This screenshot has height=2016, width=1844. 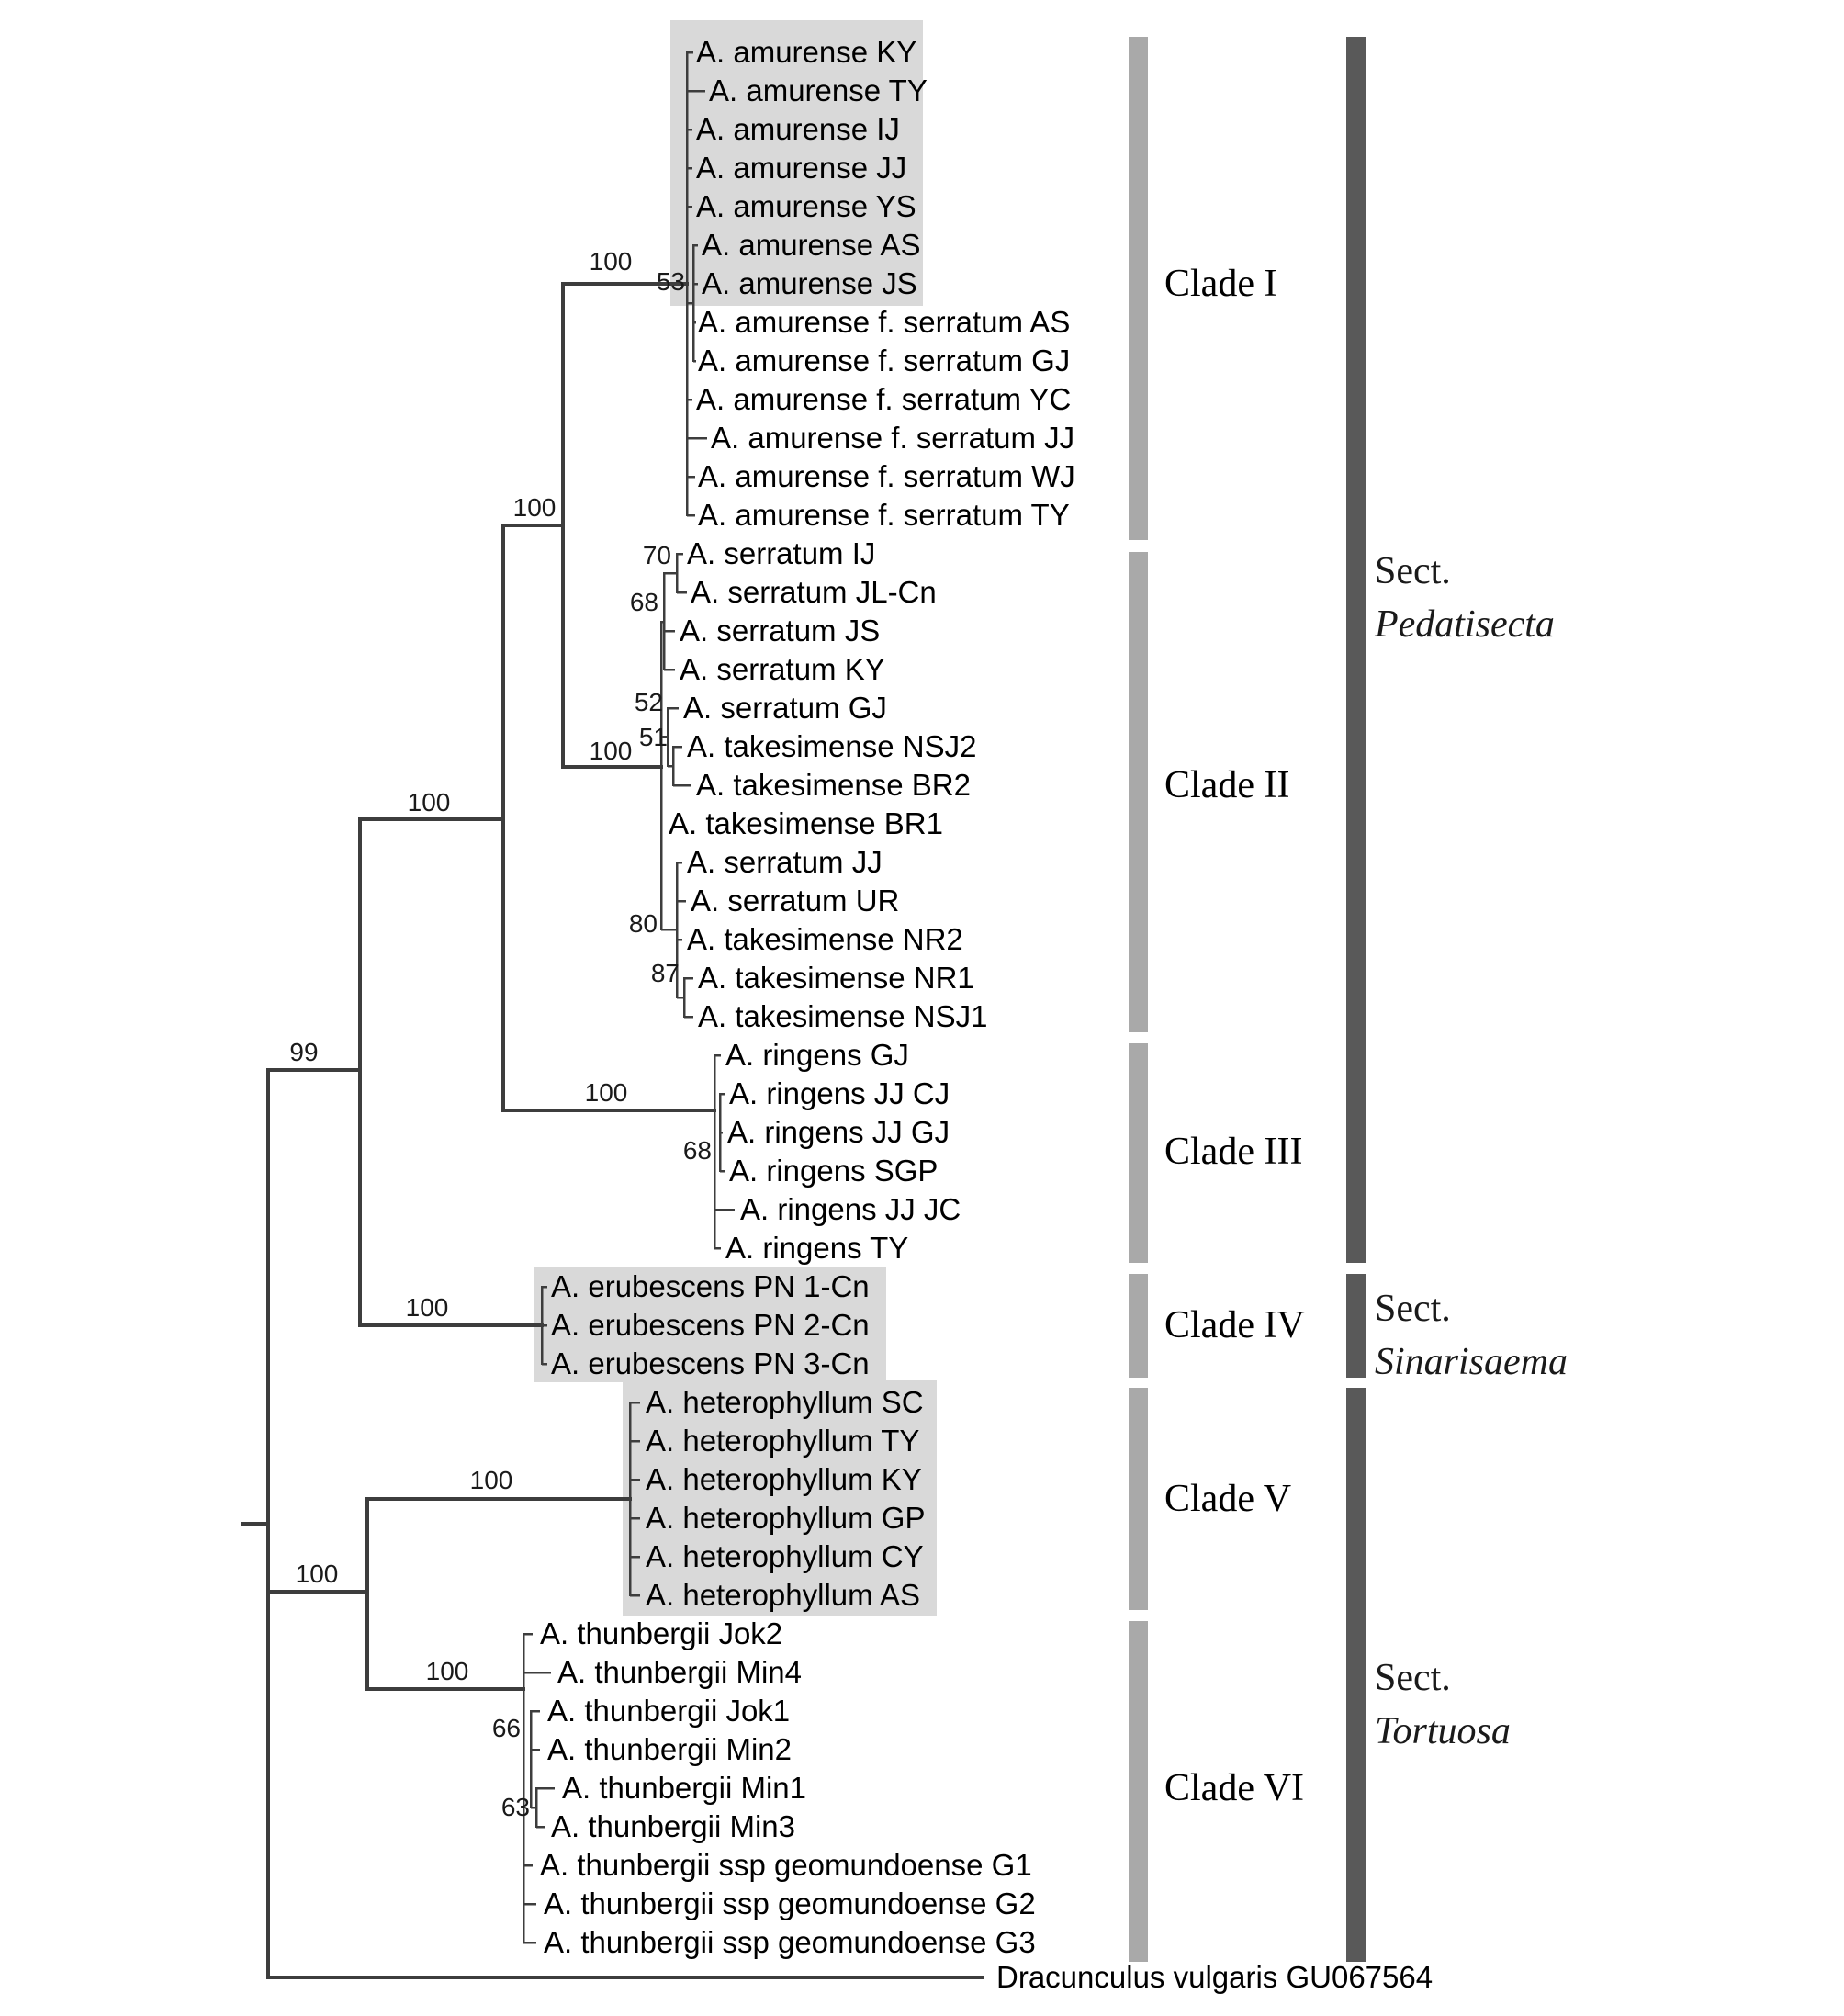 What do you see at coordinates (1138, 289) in the screenshot?
I see `clade-1-bar` at bounding box center [1138, 289].